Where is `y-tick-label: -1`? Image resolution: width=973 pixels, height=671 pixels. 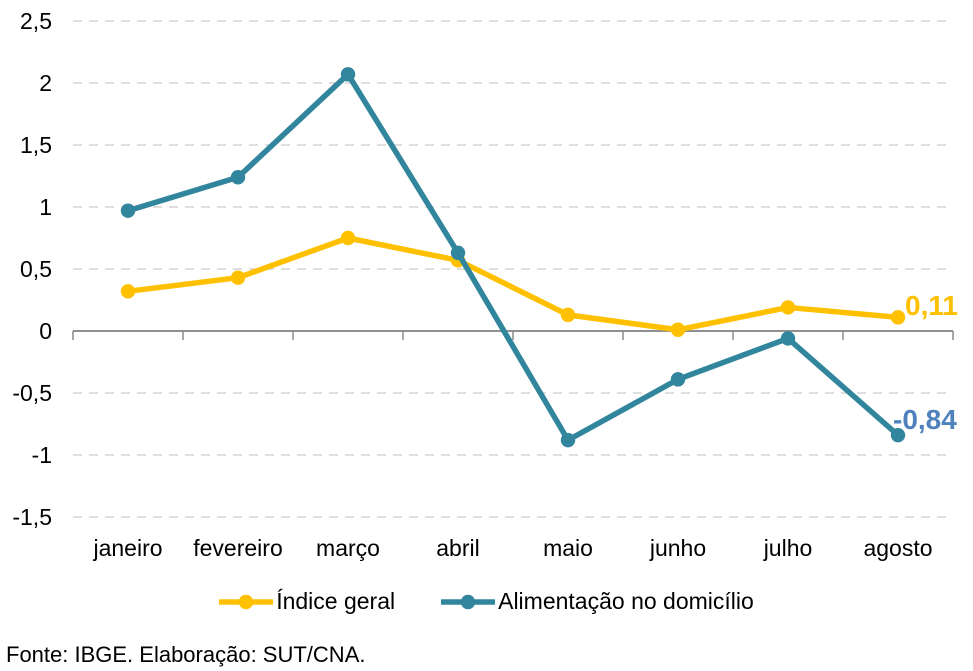
y-tick-label: -1 is located at coordinates (42, 455).